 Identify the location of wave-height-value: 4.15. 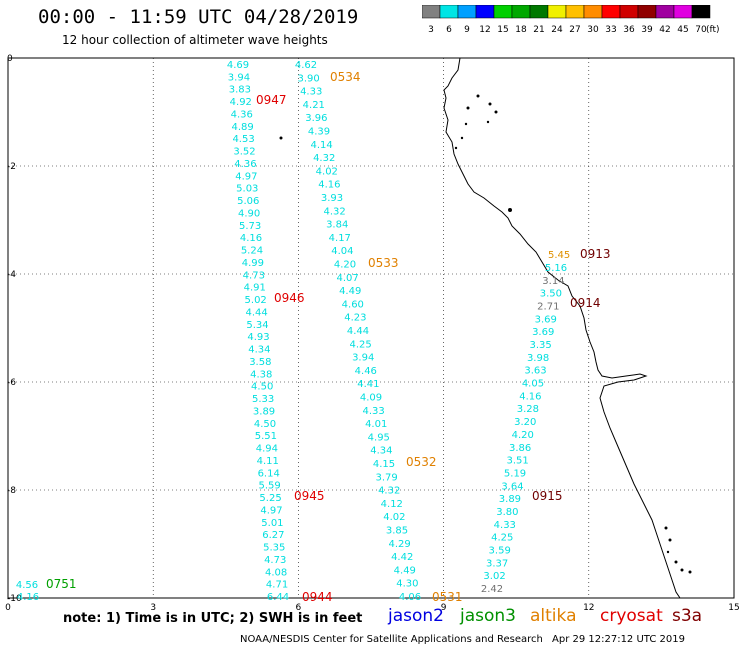
(384, 464).